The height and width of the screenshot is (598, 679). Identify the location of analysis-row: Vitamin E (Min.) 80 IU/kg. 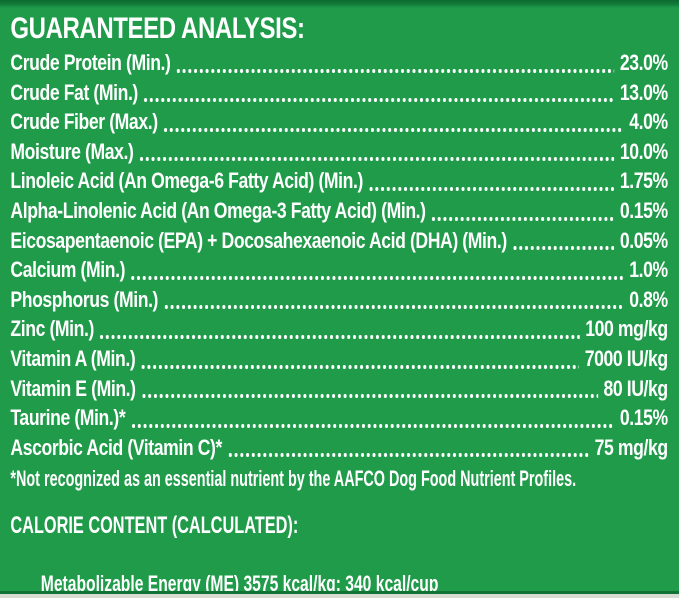
(339, 390).